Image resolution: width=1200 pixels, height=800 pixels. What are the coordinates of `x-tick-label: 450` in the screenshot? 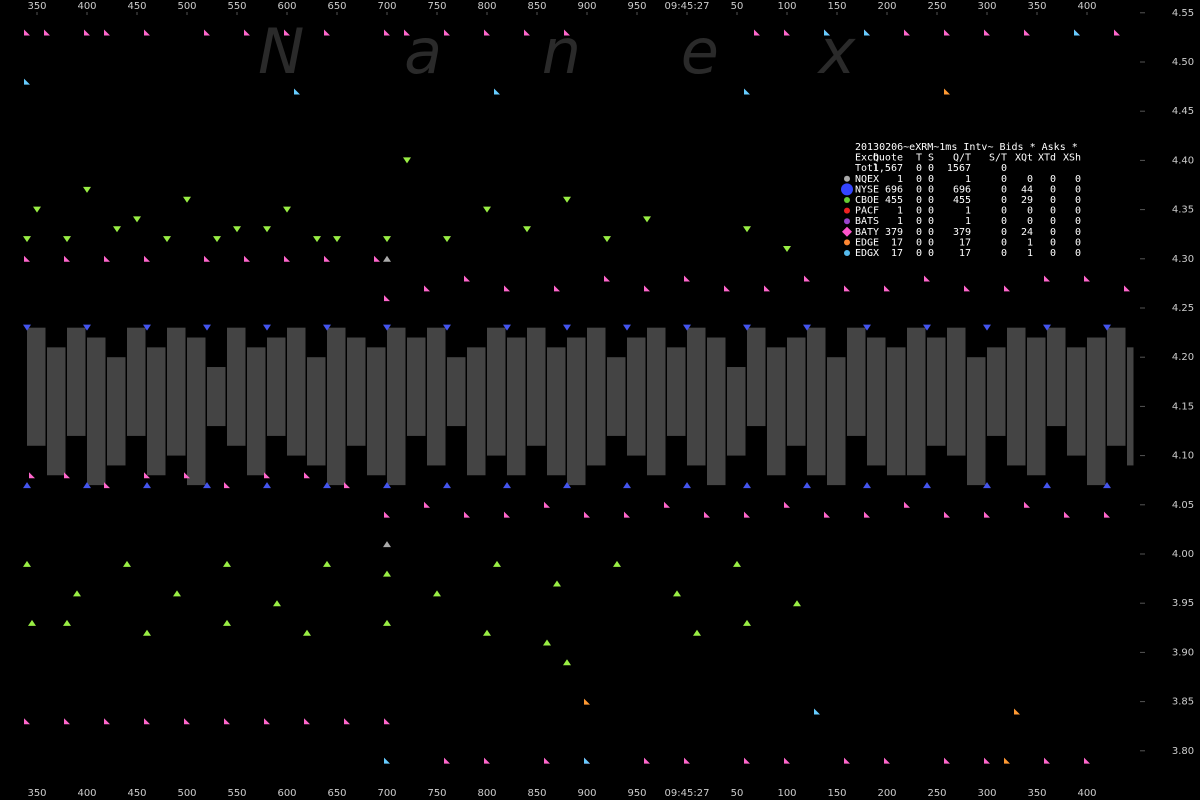 It's located at (136, 793).